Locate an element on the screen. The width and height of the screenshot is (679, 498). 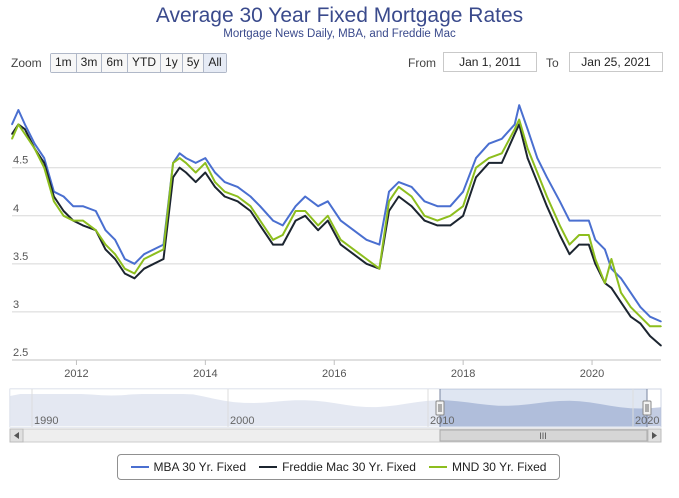
legend-label-freddie-mac: Freddie Mac 30 Yr. Fixed is located at coordinates (349, 467).